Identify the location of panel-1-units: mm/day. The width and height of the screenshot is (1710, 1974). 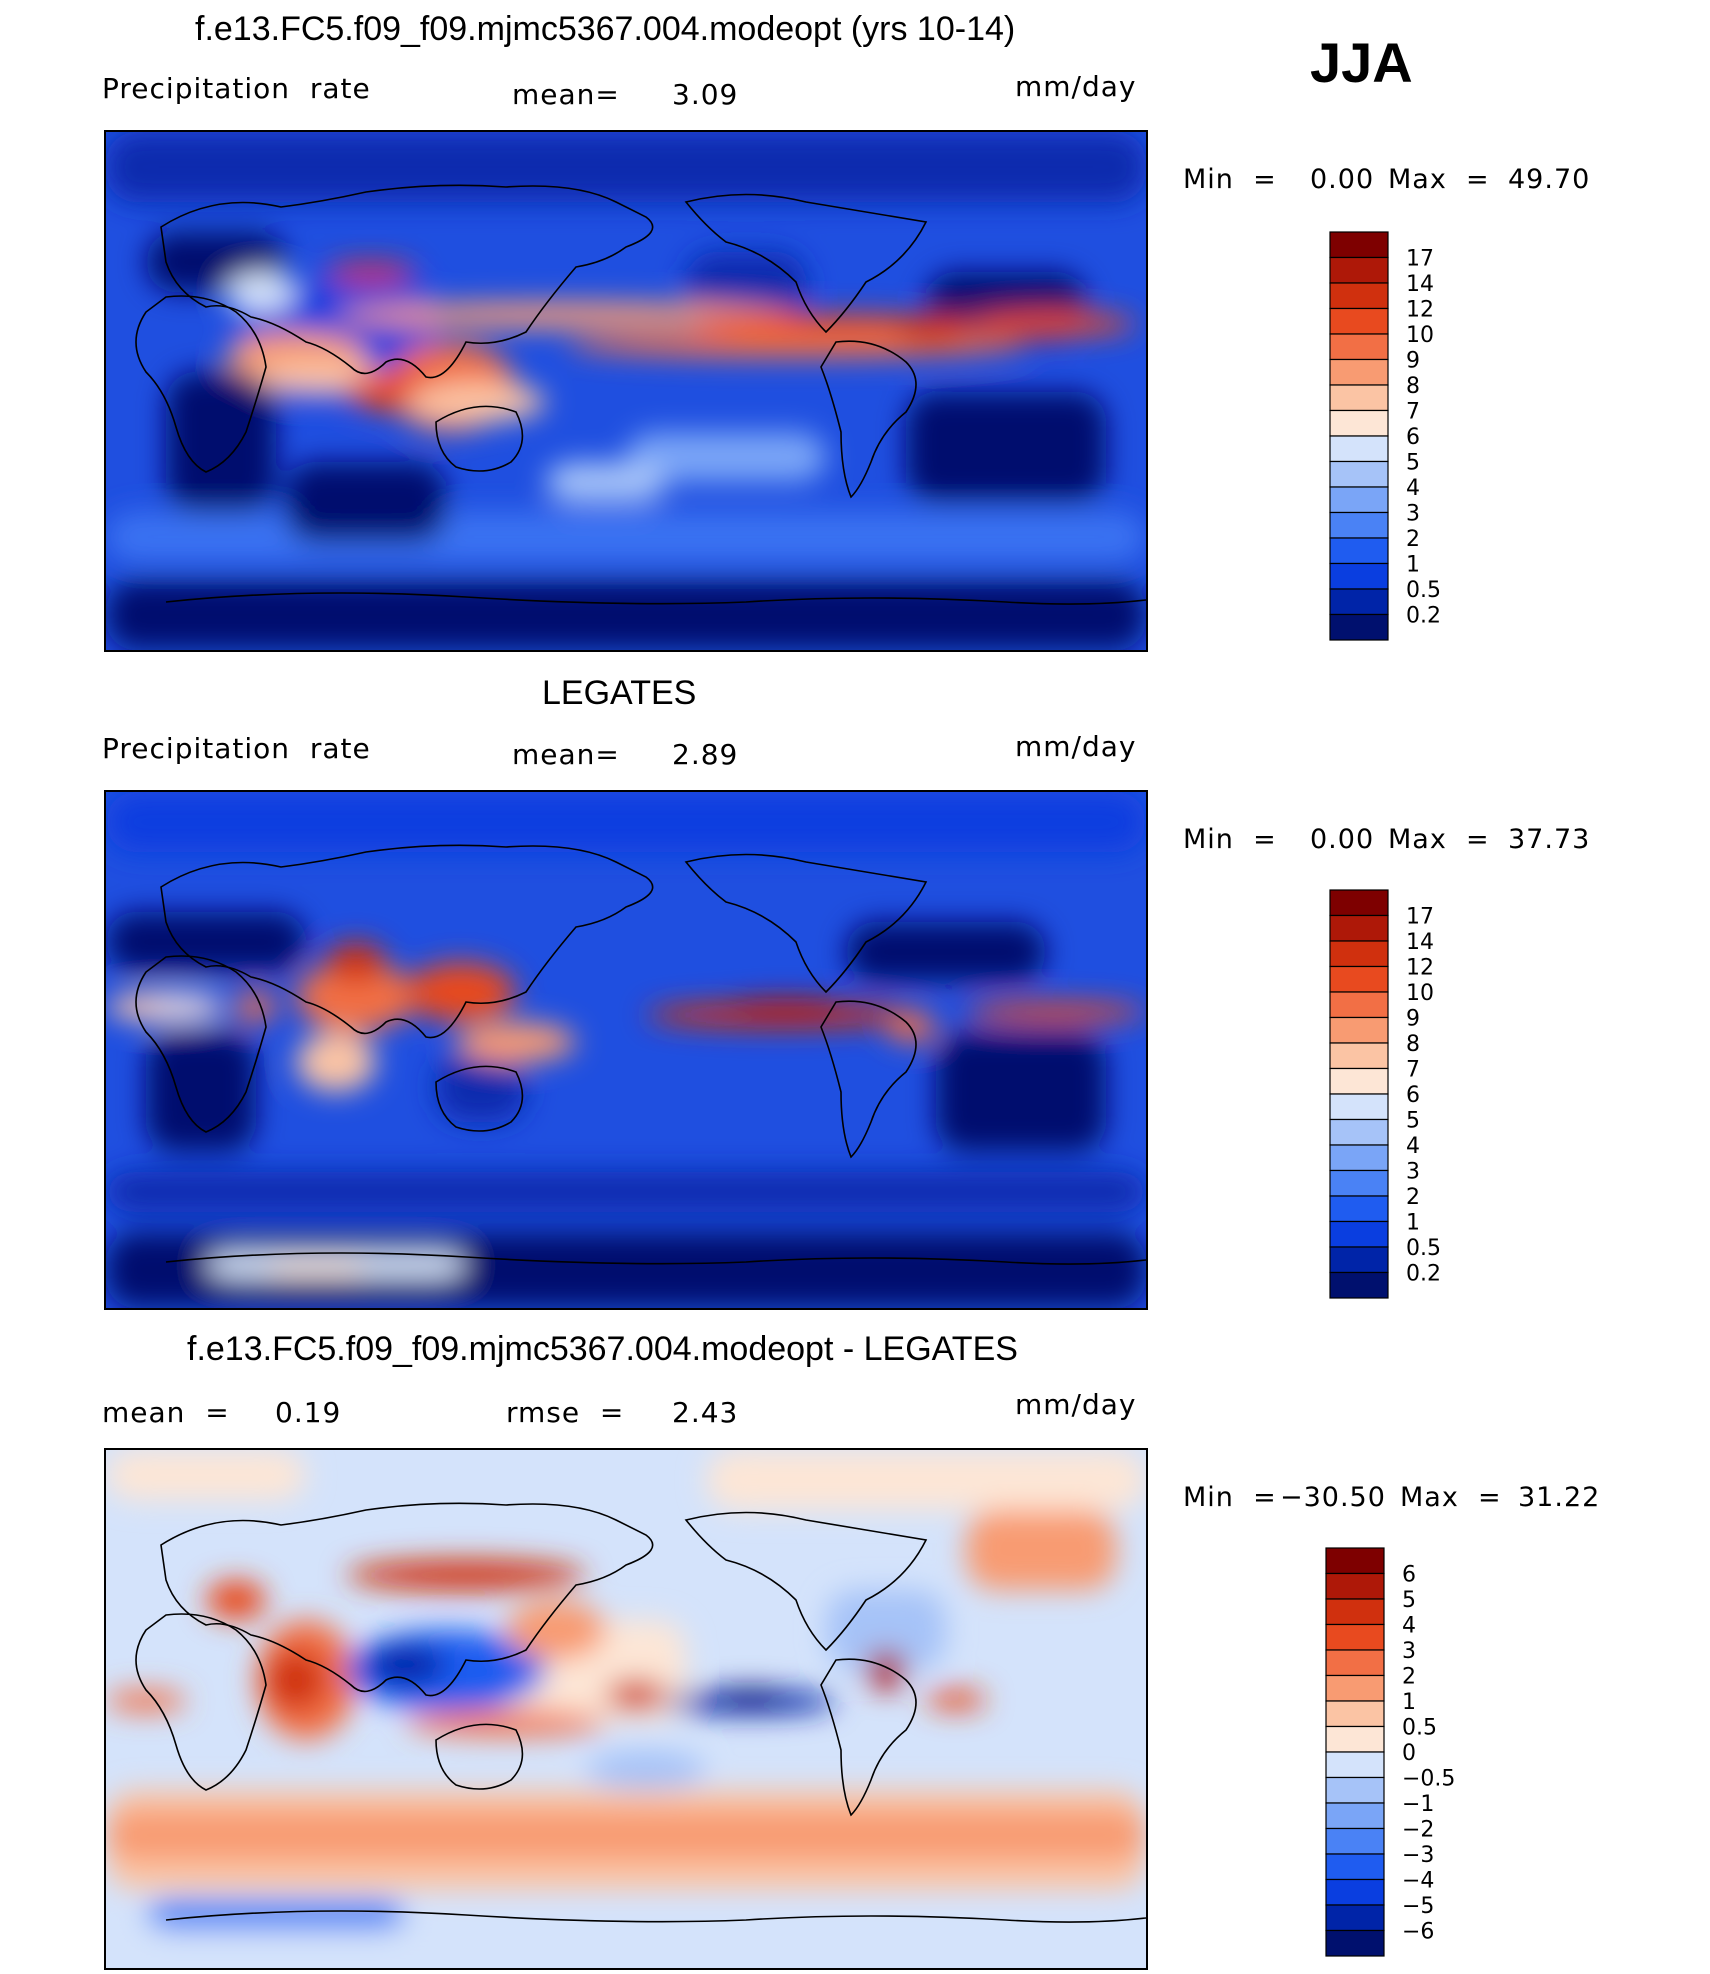
(1076, 86).